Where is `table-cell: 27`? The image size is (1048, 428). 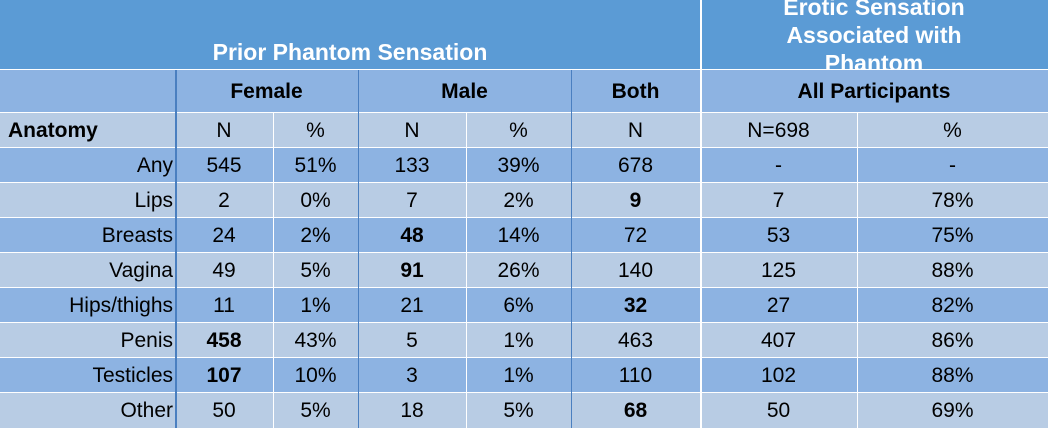
table-cell: 27 is located at coordinates (778, 305).